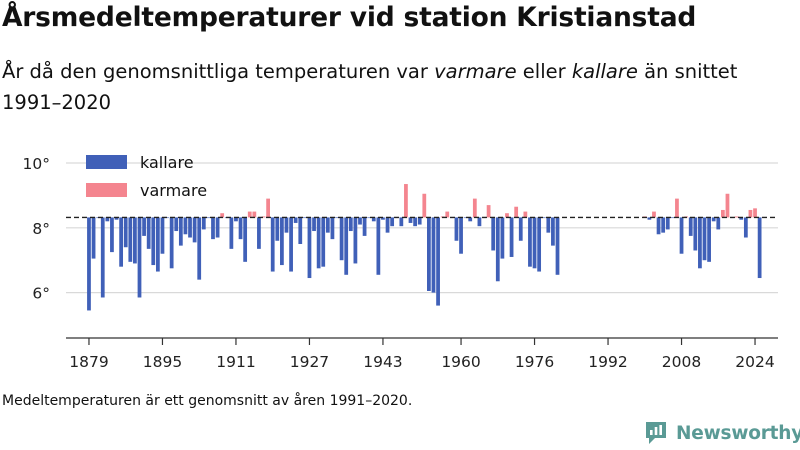 Image resolution: width=800 pixels, height=450 pixels. What do you see at coordinates (604, 71) in the screenshot?
I see `subtitle-cold-word: kallare` at bounding box center [604, 71].